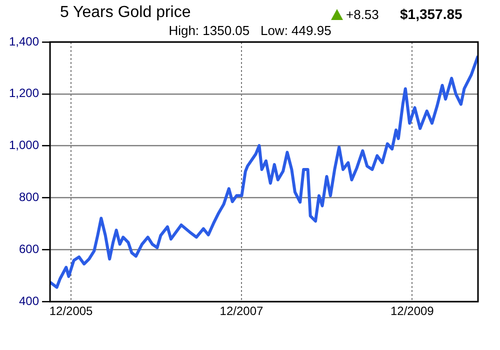 Image resolution: width=500 pixels, height=350 pixels. Describe the element at coordinates (24, 145) in the screenshot. I see `y-tick-label: 1,000` at that location.